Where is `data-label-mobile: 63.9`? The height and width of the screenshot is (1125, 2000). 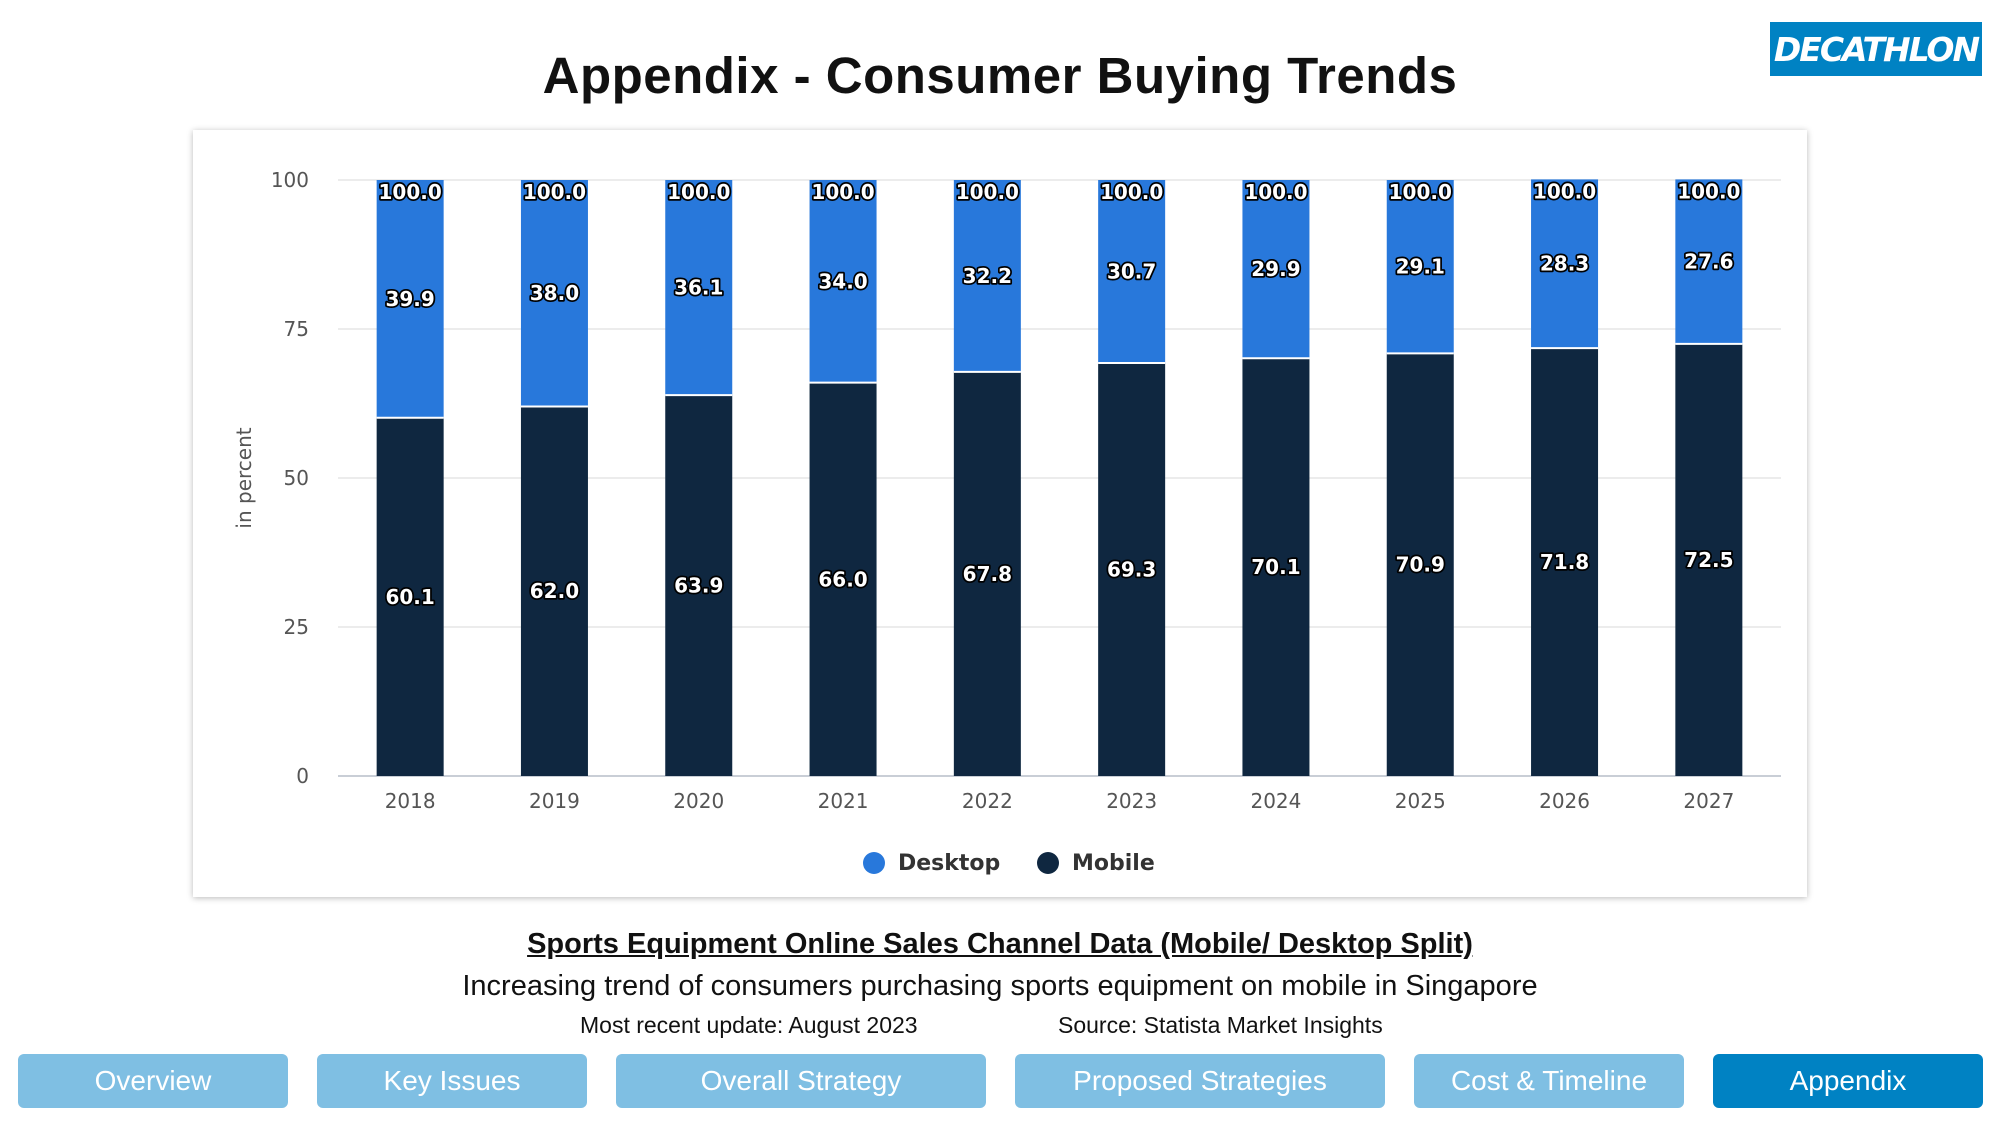
data-label-mobile: 63.9 is located at coordinates (698, 586).